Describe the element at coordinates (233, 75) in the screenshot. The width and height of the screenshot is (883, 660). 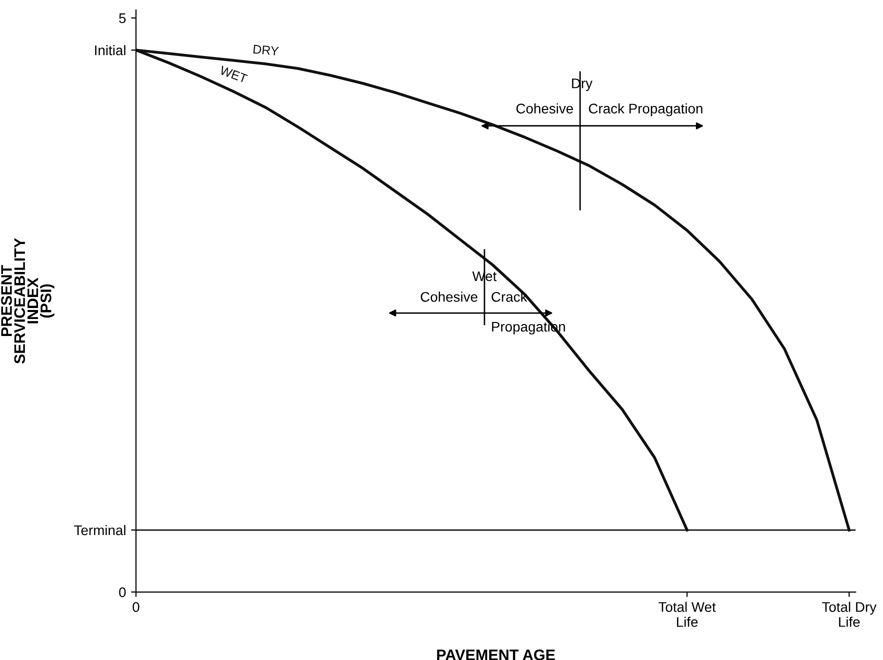
I see `text: WET` at that location.